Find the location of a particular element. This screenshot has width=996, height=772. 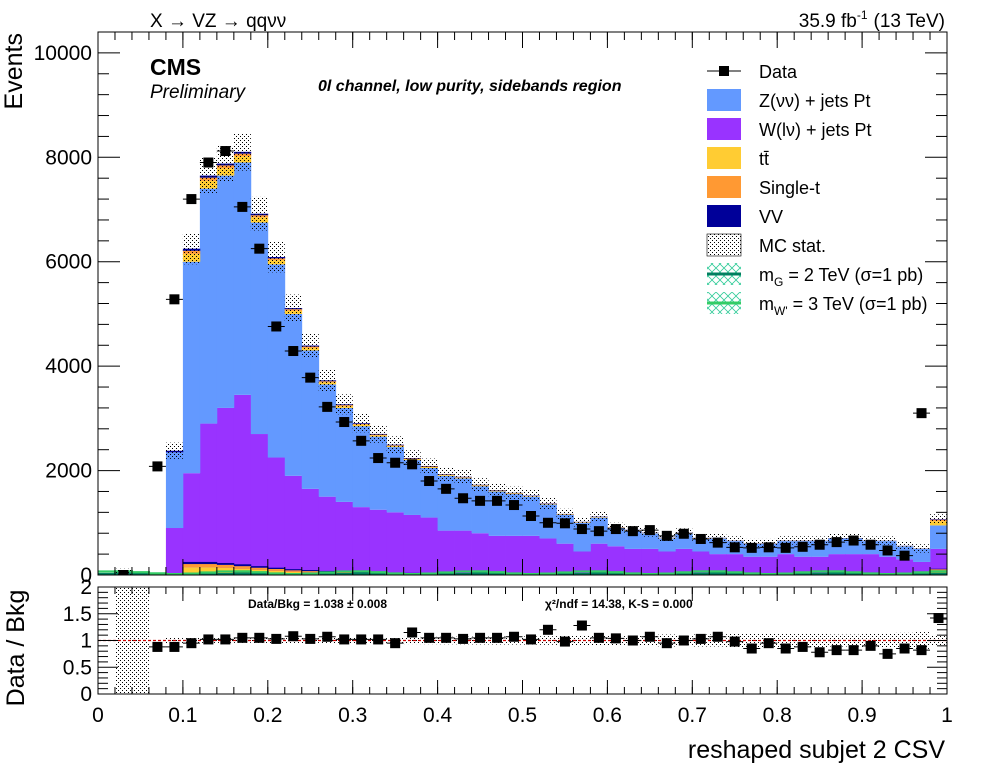

legend-entry: MC stat. is located at coordinates (766, 245).